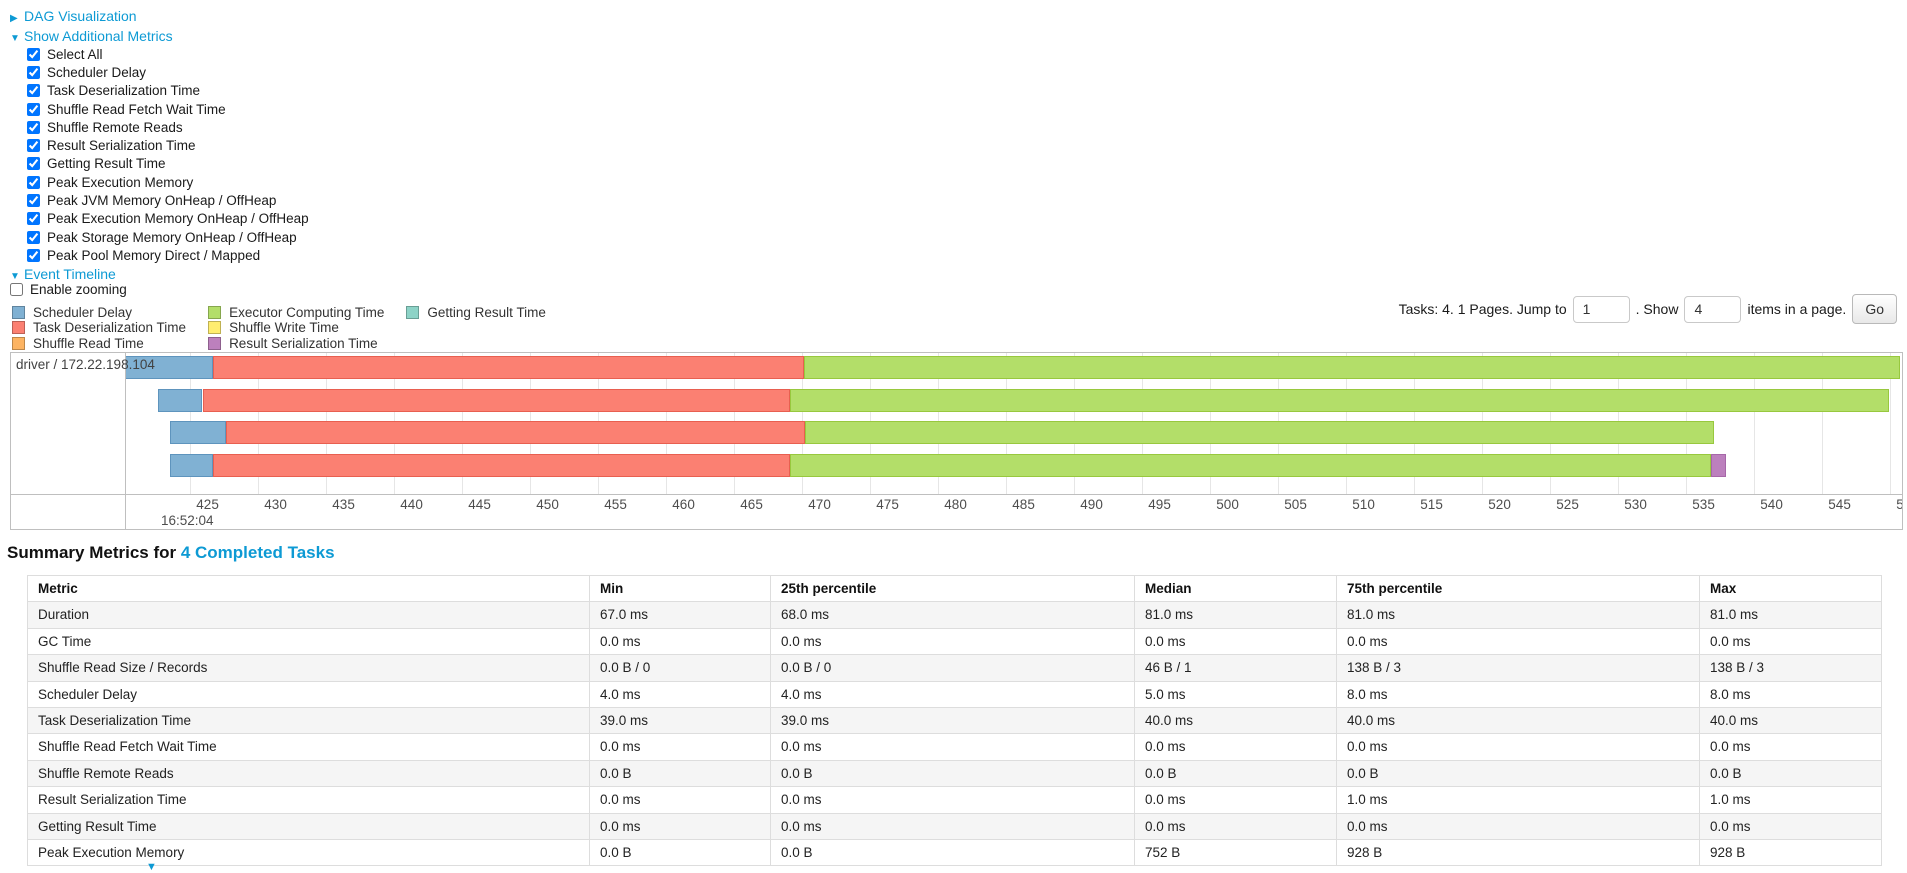  I want to click on executor-computing-time-swatch-icon, so click(215, 312).